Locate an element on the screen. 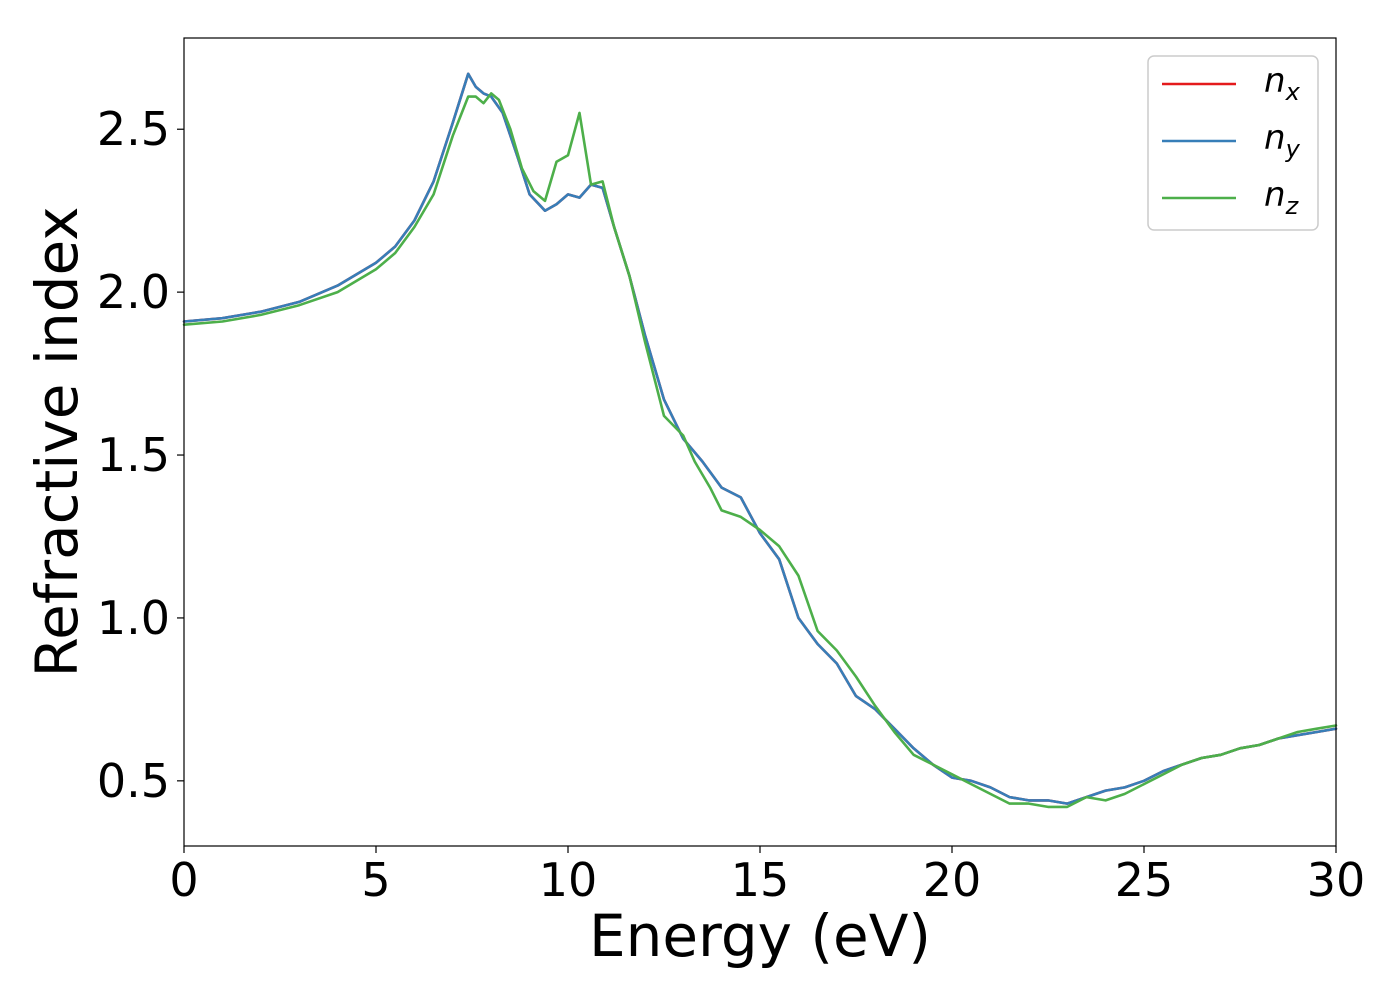  x-axis-ticks: 0 5 10 15 20 25 30 is located at coordinates (767, 876).